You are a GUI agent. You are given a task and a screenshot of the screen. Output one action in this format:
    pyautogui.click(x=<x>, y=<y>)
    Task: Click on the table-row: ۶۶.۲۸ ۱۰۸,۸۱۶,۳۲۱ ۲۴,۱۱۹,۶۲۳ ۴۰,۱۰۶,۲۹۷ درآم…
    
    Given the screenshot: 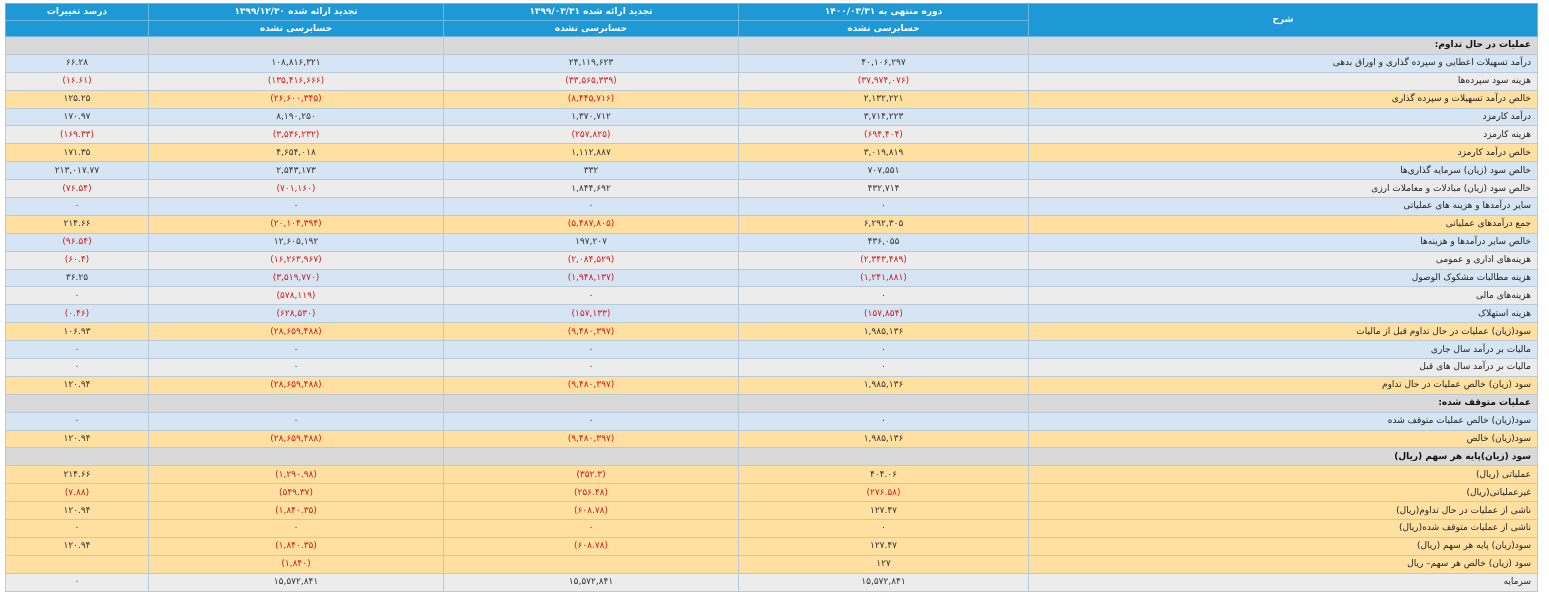 What is the action you would take?
    pyautogui.click(x=771, y=63)
    